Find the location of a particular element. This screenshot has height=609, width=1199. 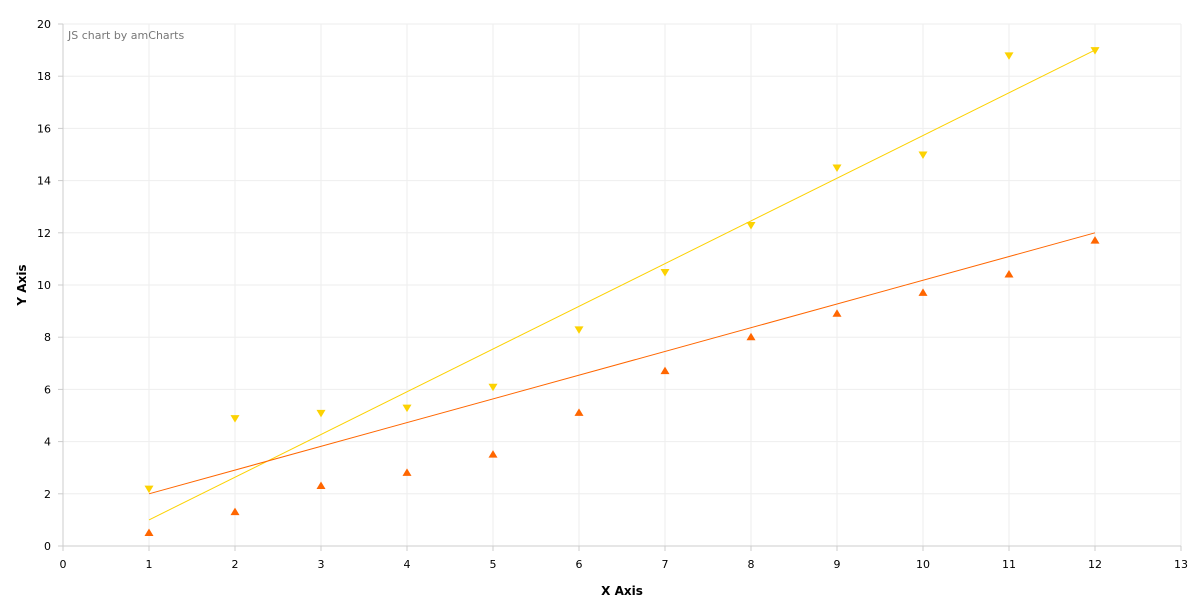

y-tick-label: 14 is located at coordinates (44, 181).